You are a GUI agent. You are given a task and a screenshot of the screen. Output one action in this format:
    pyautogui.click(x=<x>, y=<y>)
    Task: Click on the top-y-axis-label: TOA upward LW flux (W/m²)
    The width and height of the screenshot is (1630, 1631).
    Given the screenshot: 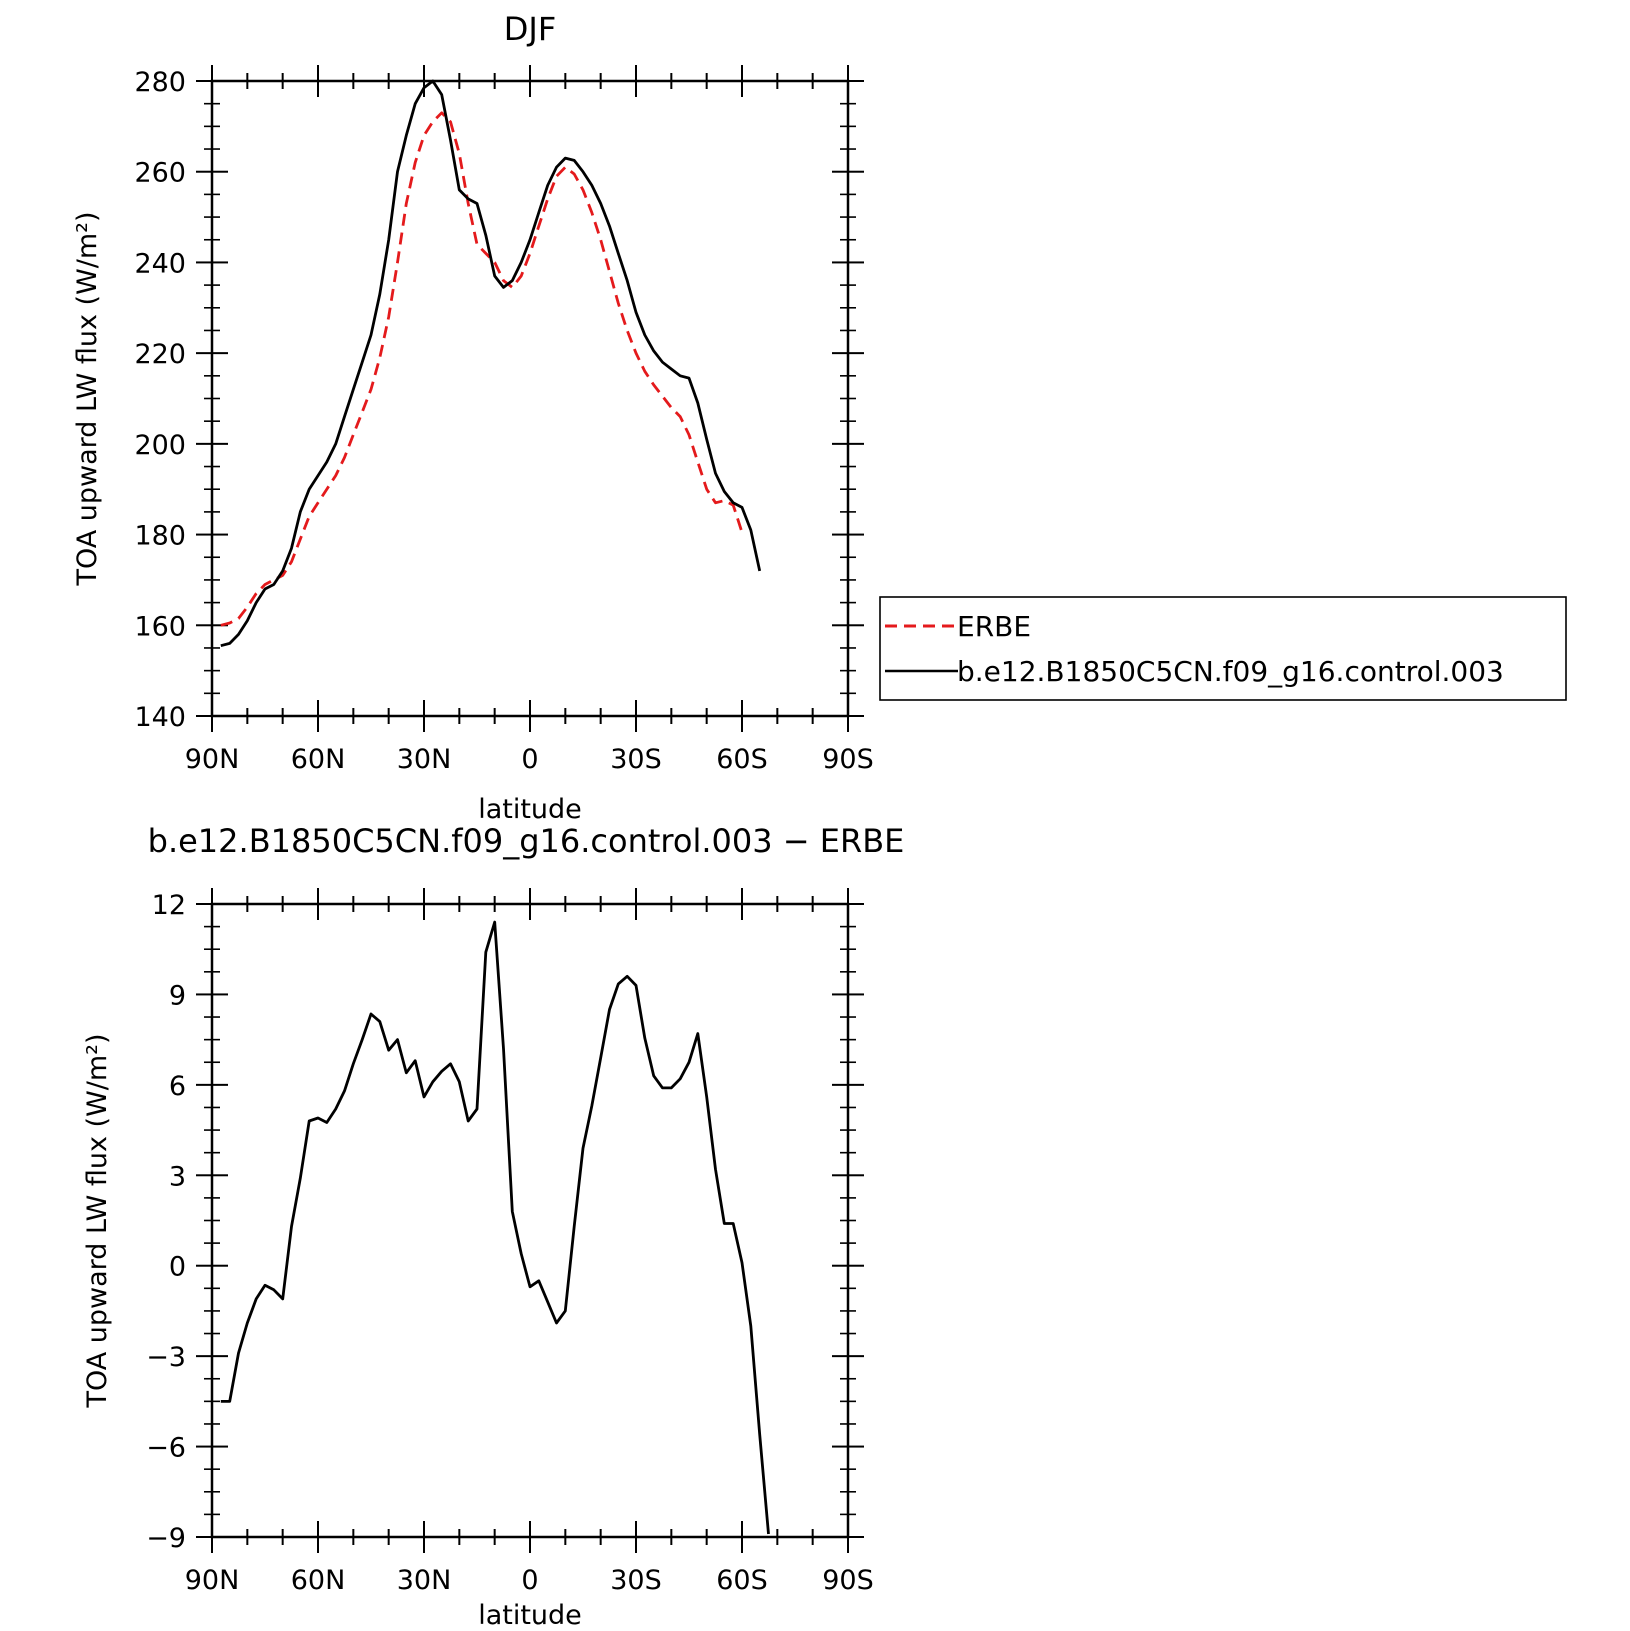 What is the action you would take?
    pyautogui.click(x=87, y=398)
    